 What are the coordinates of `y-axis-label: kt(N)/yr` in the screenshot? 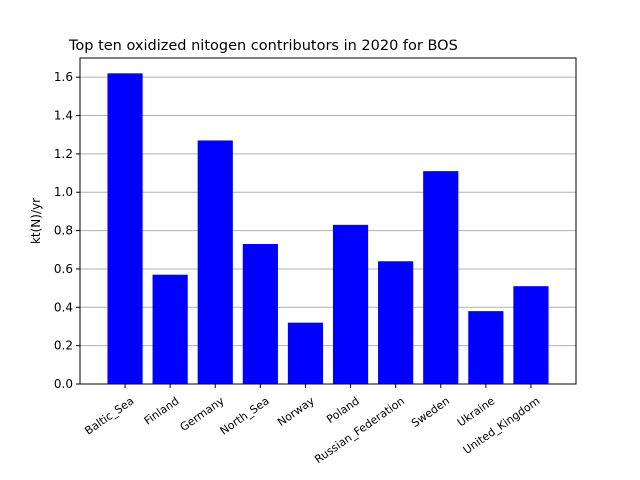 It's located at (36, 221).